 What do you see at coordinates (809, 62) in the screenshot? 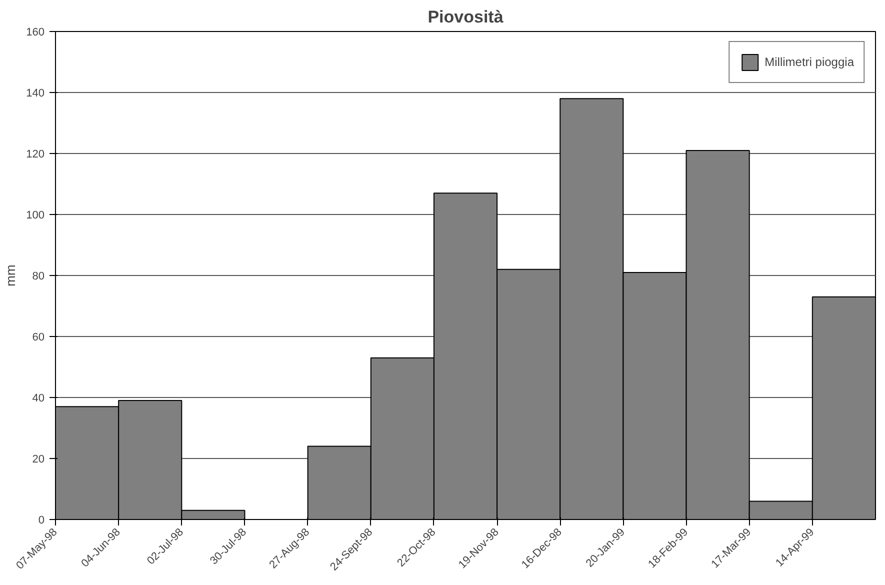
I see `legend-label: Millimetri pioggia` at bounding box center [809, 62].